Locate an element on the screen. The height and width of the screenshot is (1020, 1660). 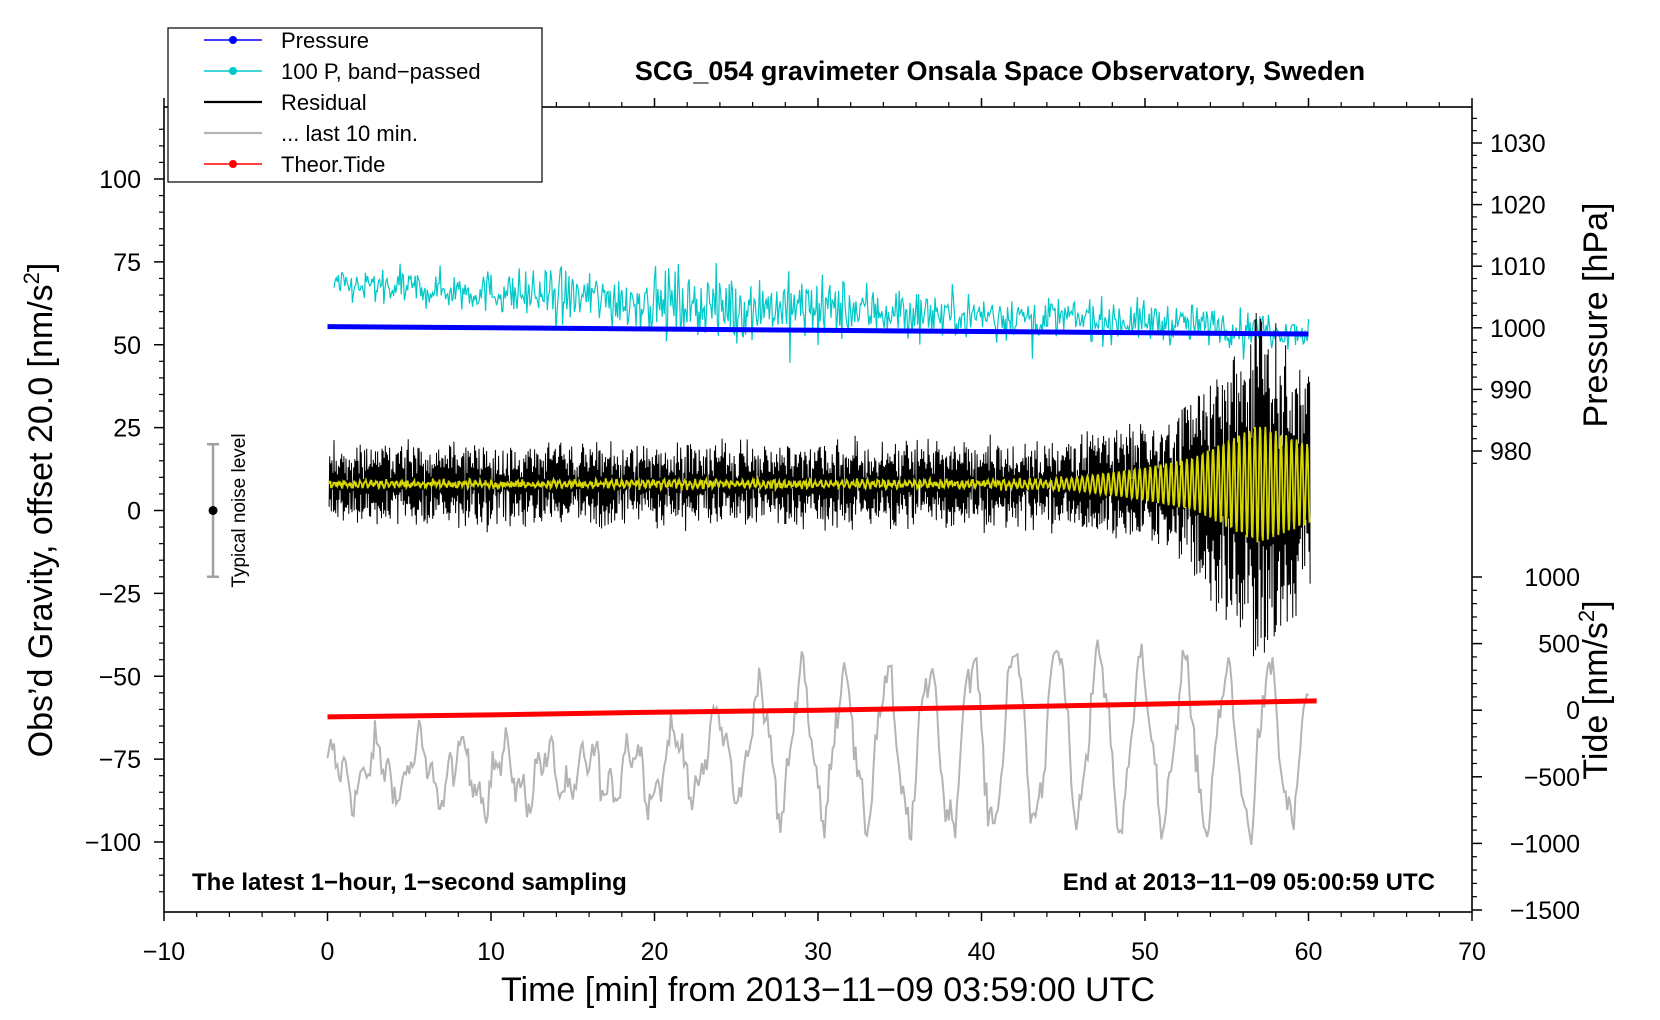
x-axis-title: Time [min] from 2013−11−09 03:59:00 UTC is located at coordinates (828, 990).